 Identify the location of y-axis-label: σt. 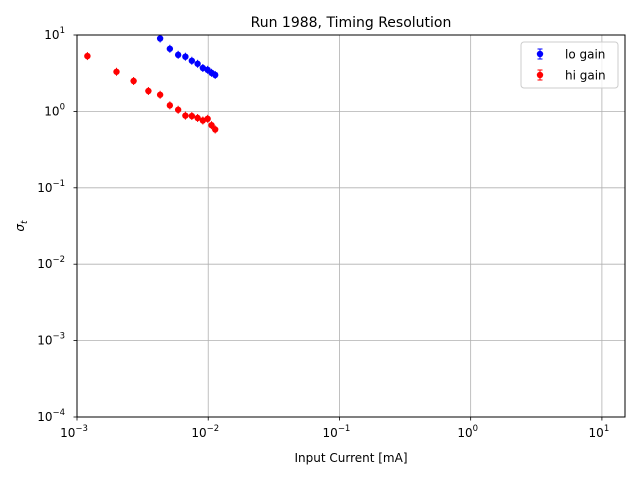
(21, 226).